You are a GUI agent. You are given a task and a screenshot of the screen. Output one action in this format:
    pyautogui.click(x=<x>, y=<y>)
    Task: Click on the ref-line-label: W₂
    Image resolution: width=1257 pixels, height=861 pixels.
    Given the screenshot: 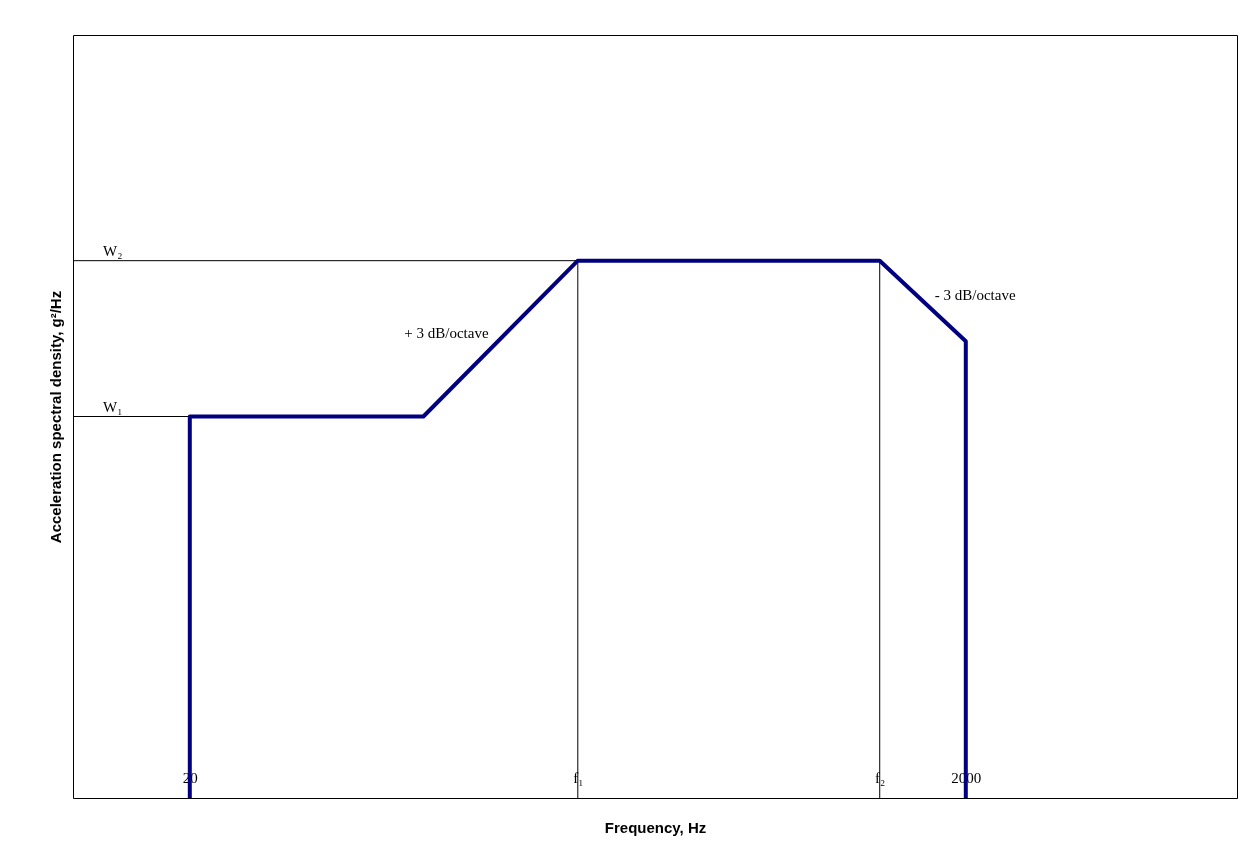 What is the action you would take?
    pyautogui.click(x=113, y=250)
    